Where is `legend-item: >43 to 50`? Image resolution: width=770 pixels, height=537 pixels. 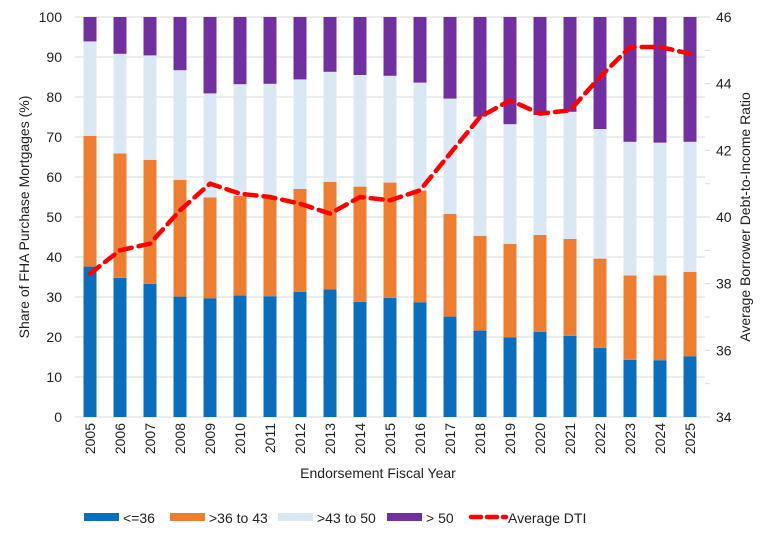 legend-item: >43 to 50 is located at coordinates (327, 518).